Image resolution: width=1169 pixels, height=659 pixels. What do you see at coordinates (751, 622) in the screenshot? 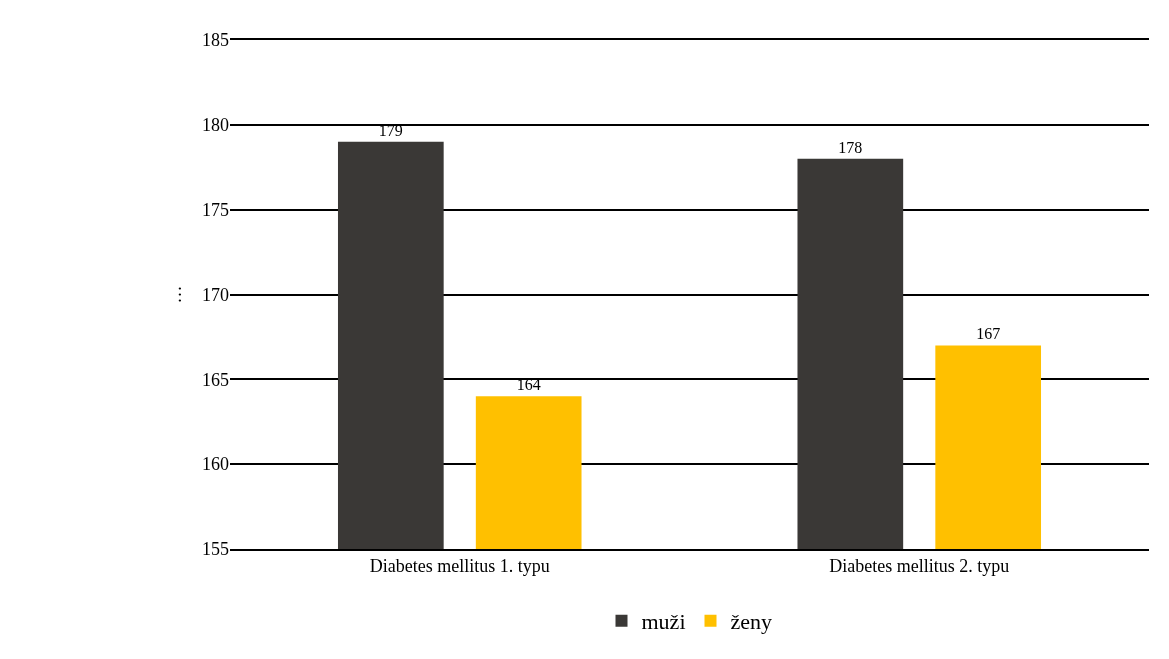
I see `legend-label: ženy` at bounding box center [751, 622].